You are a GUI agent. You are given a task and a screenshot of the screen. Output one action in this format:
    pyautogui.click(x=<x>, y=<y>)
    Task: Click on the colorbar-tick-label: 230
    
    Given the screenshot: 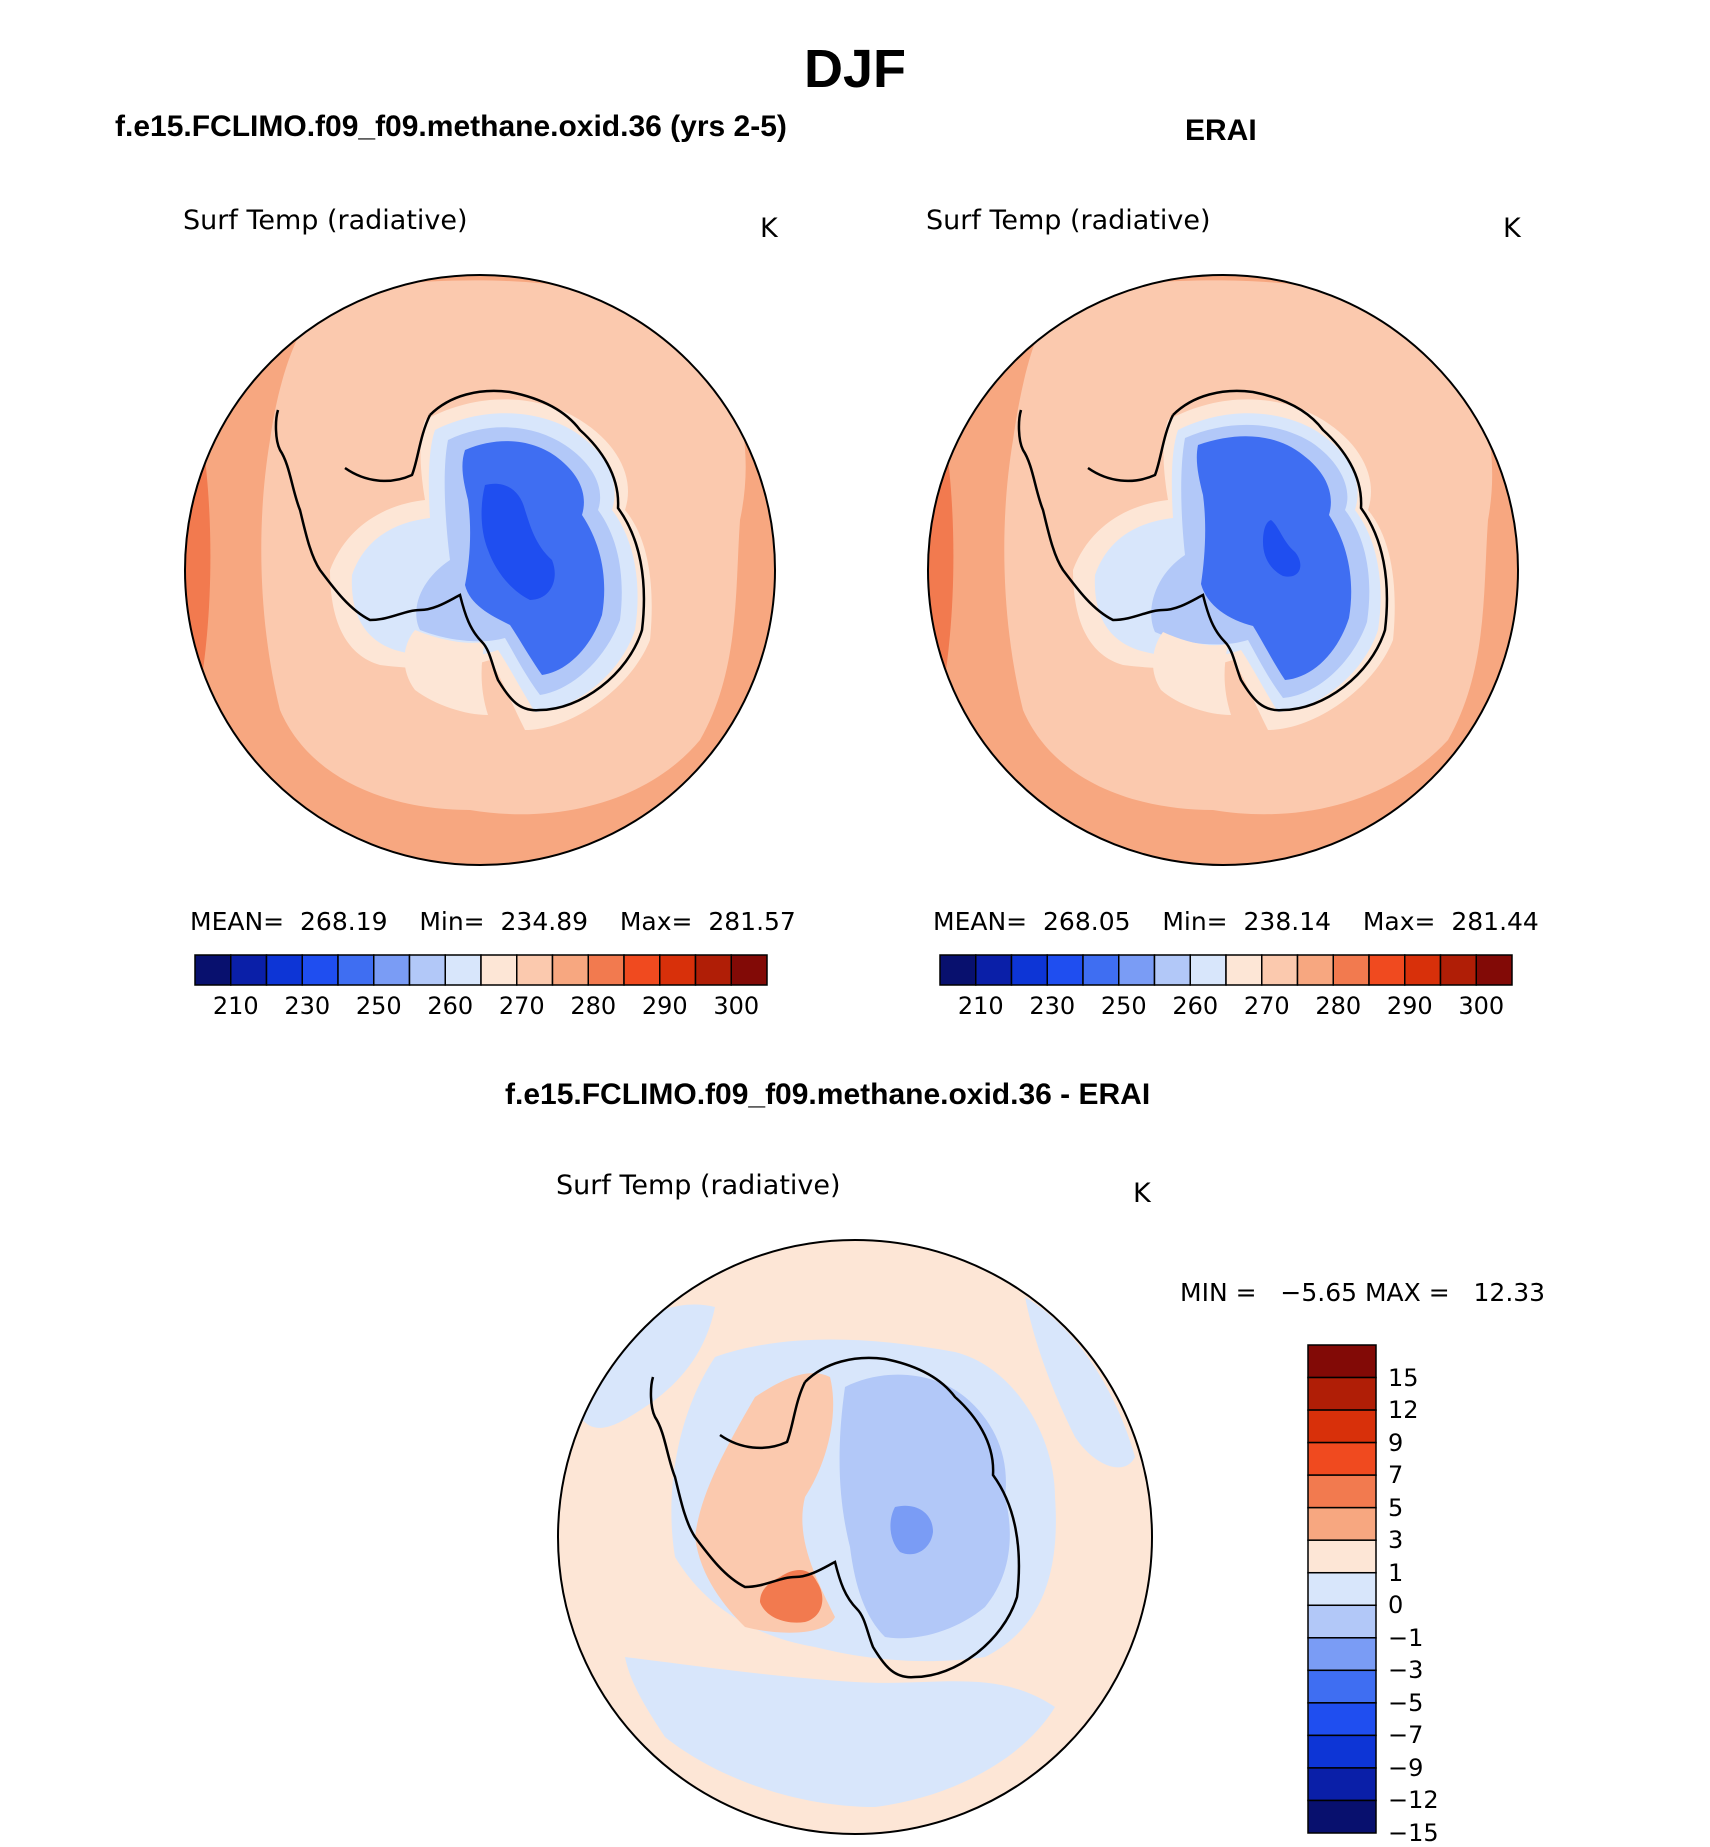 What is the action you would take?
    pyautogui.click(x=1052, y=1006)
    